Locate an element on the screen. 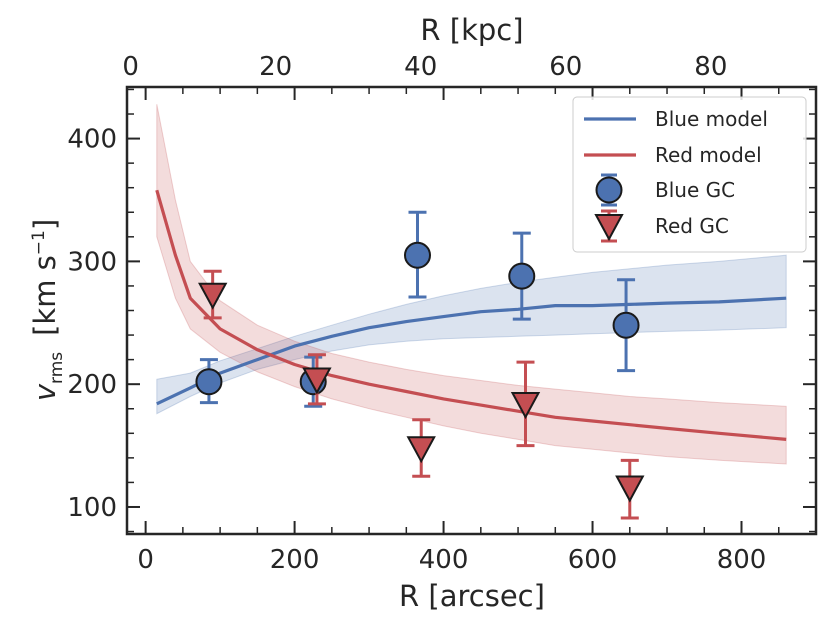  x-tick-label: 0 is located at coordinates (145, 560).